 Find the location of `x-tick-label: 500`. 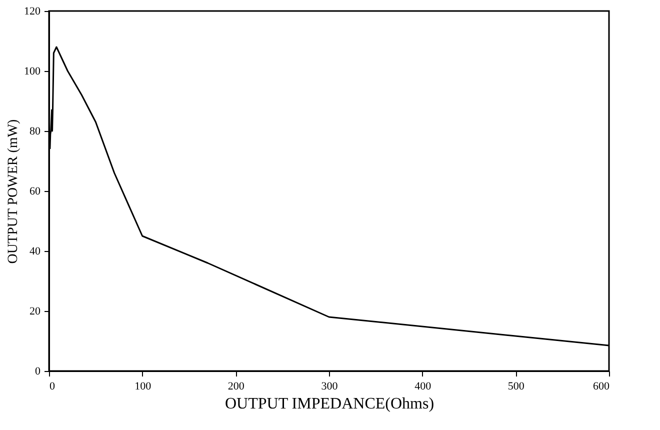

x-tick-label: 500 is located at coordinates (516, 386).